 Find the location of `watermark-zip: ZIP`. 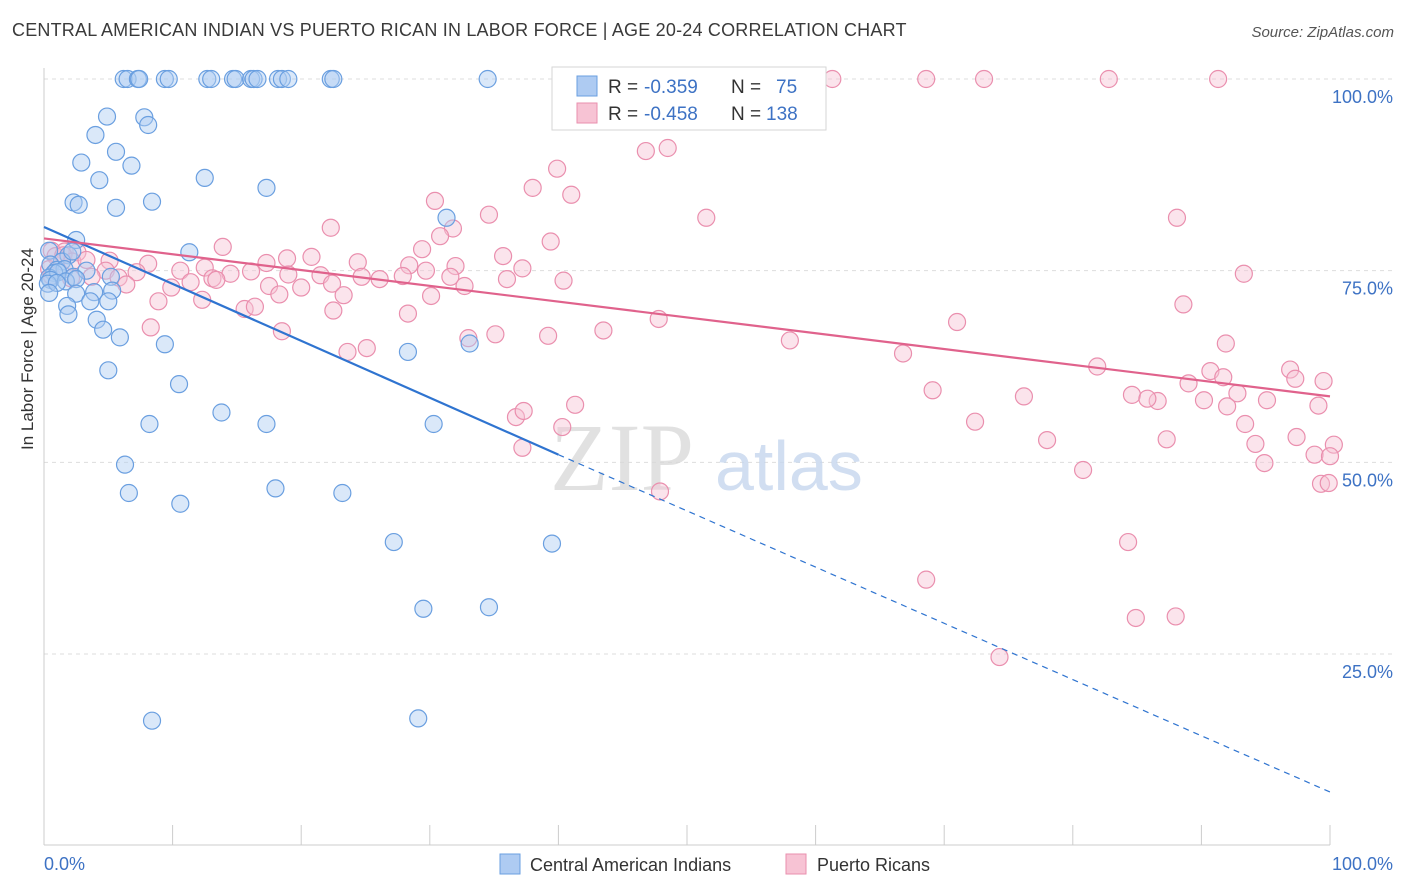

watermark-zip: ZIP is located at coordinates (622, 457).